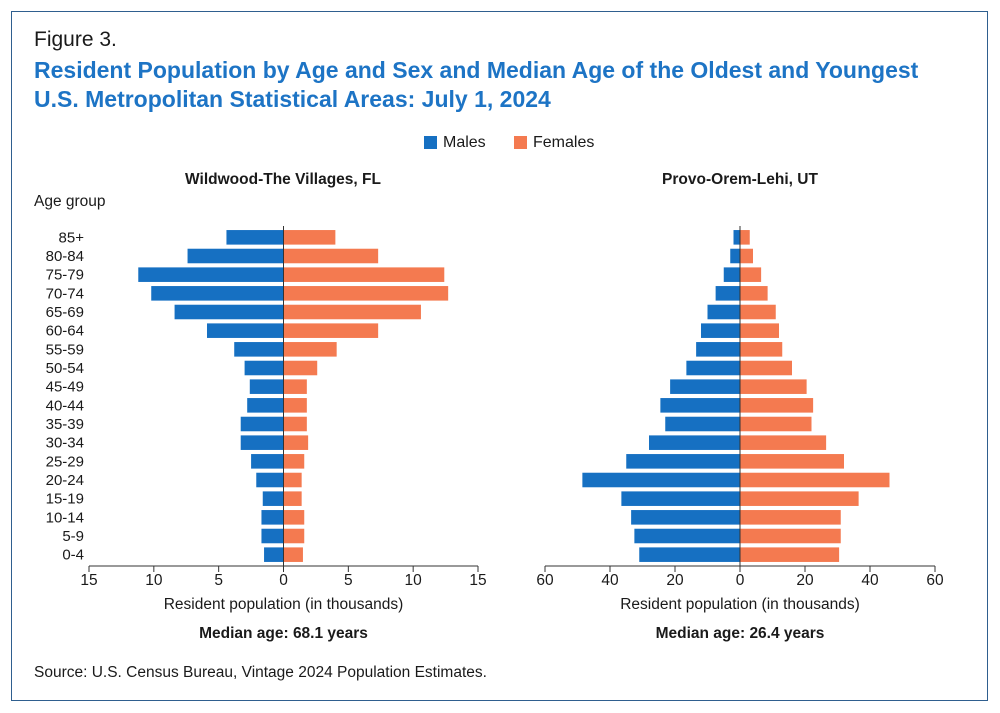 Image resolution: width=1000 pixels, height=713 pixels. Describe the element at coordinates (500, 143) in the screenshot. I see `legend: Males Females` at that location.